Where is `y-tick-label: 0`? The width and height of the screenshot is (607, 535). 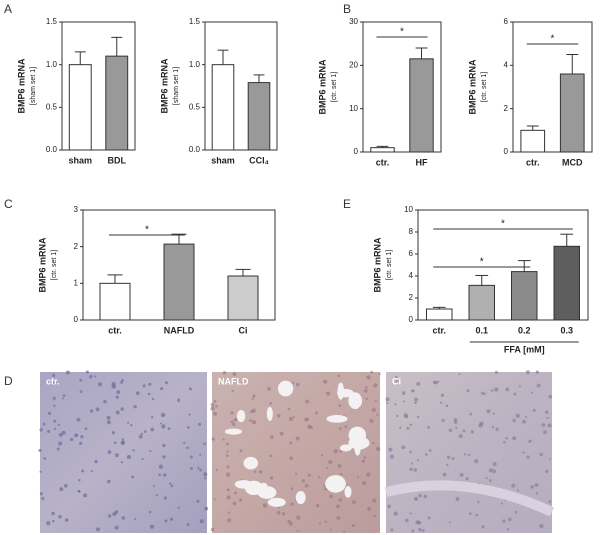
y-tick-label: 0 is located at coordinates (356, 151).